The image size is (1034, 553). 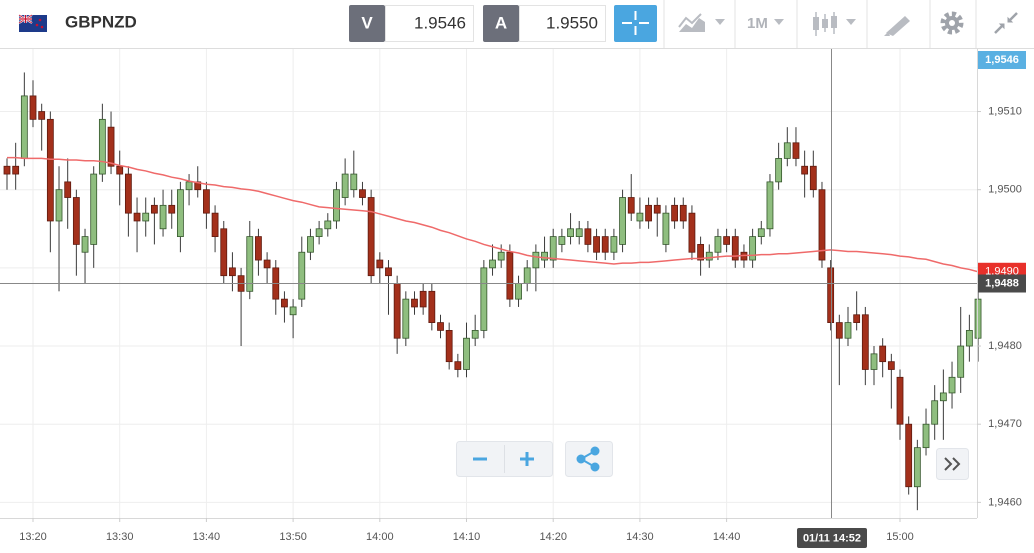 I want to click on ask-price: 1.9550, so click(x=572, y=22).